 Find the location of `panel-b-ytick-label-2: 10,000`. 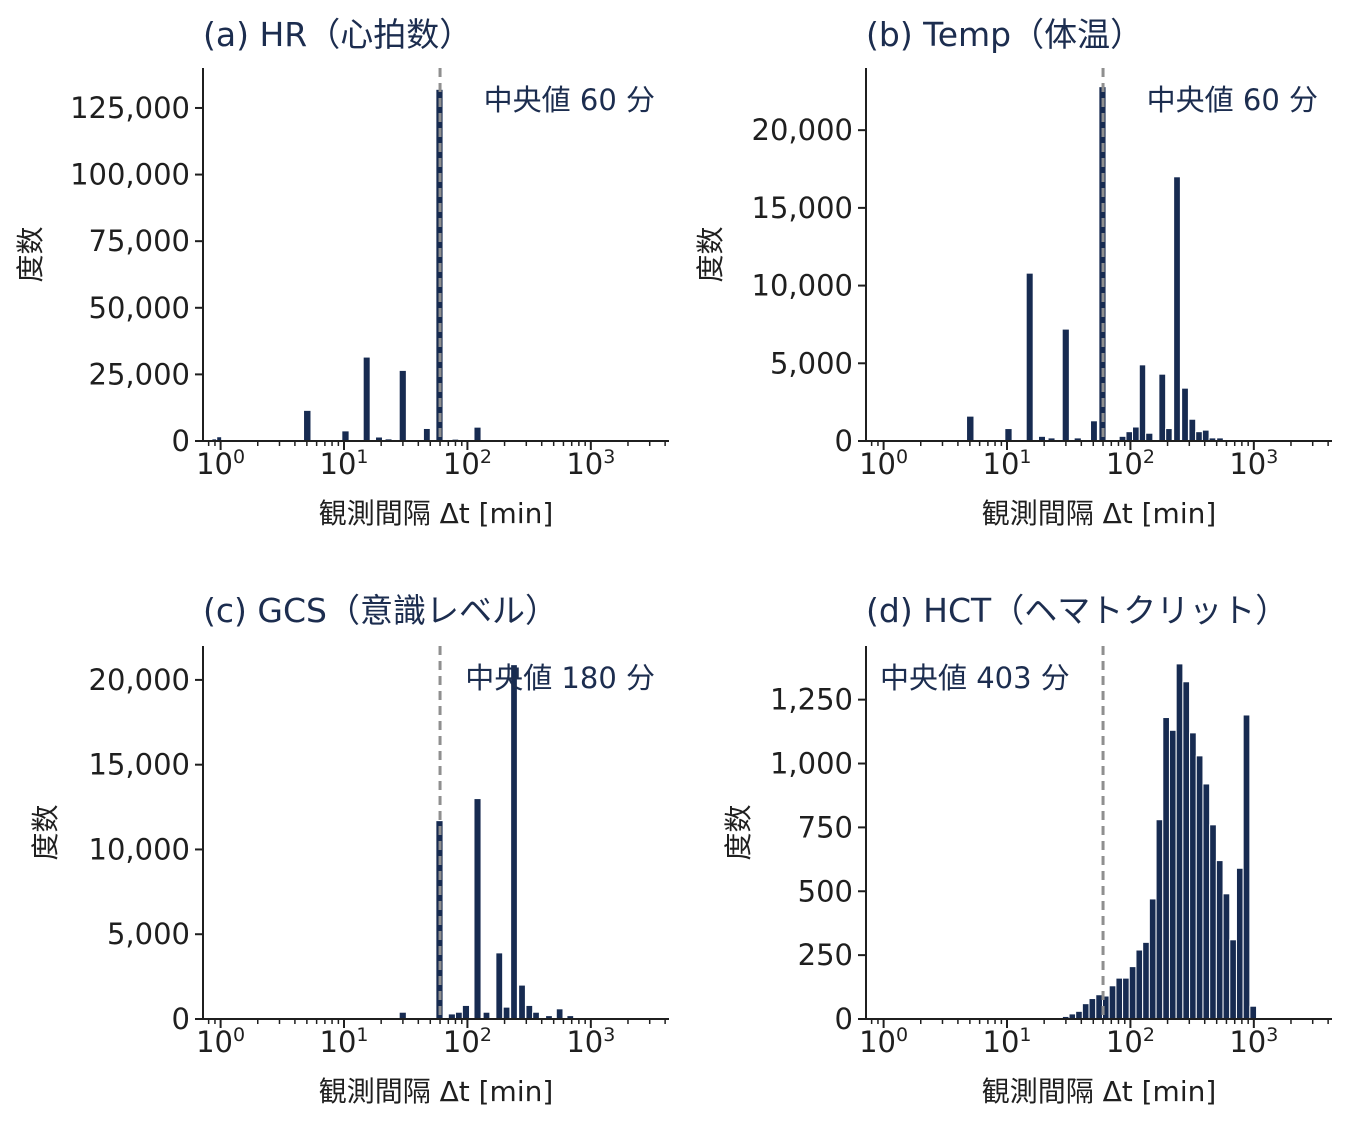

panel-b-ytick-label-2: 10,000 is located at coordinates (802, 286).